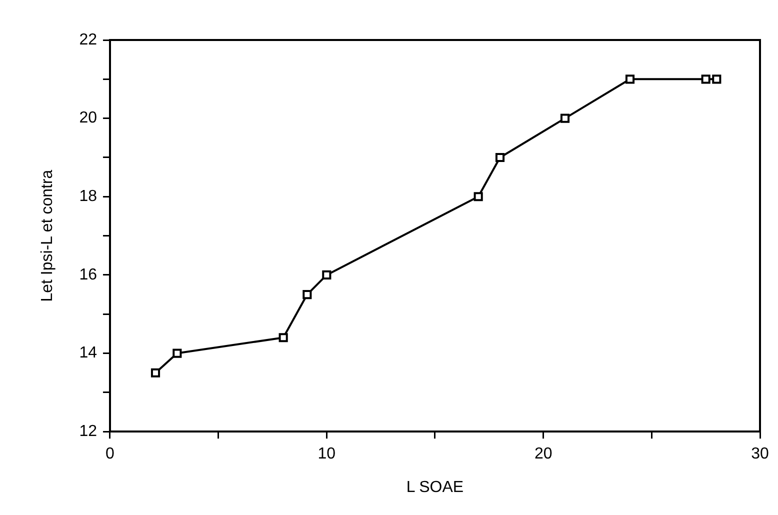  Describe the element at coordinates (88, 353) in the screenshot. I see `y-tick-label: 14` at that location.